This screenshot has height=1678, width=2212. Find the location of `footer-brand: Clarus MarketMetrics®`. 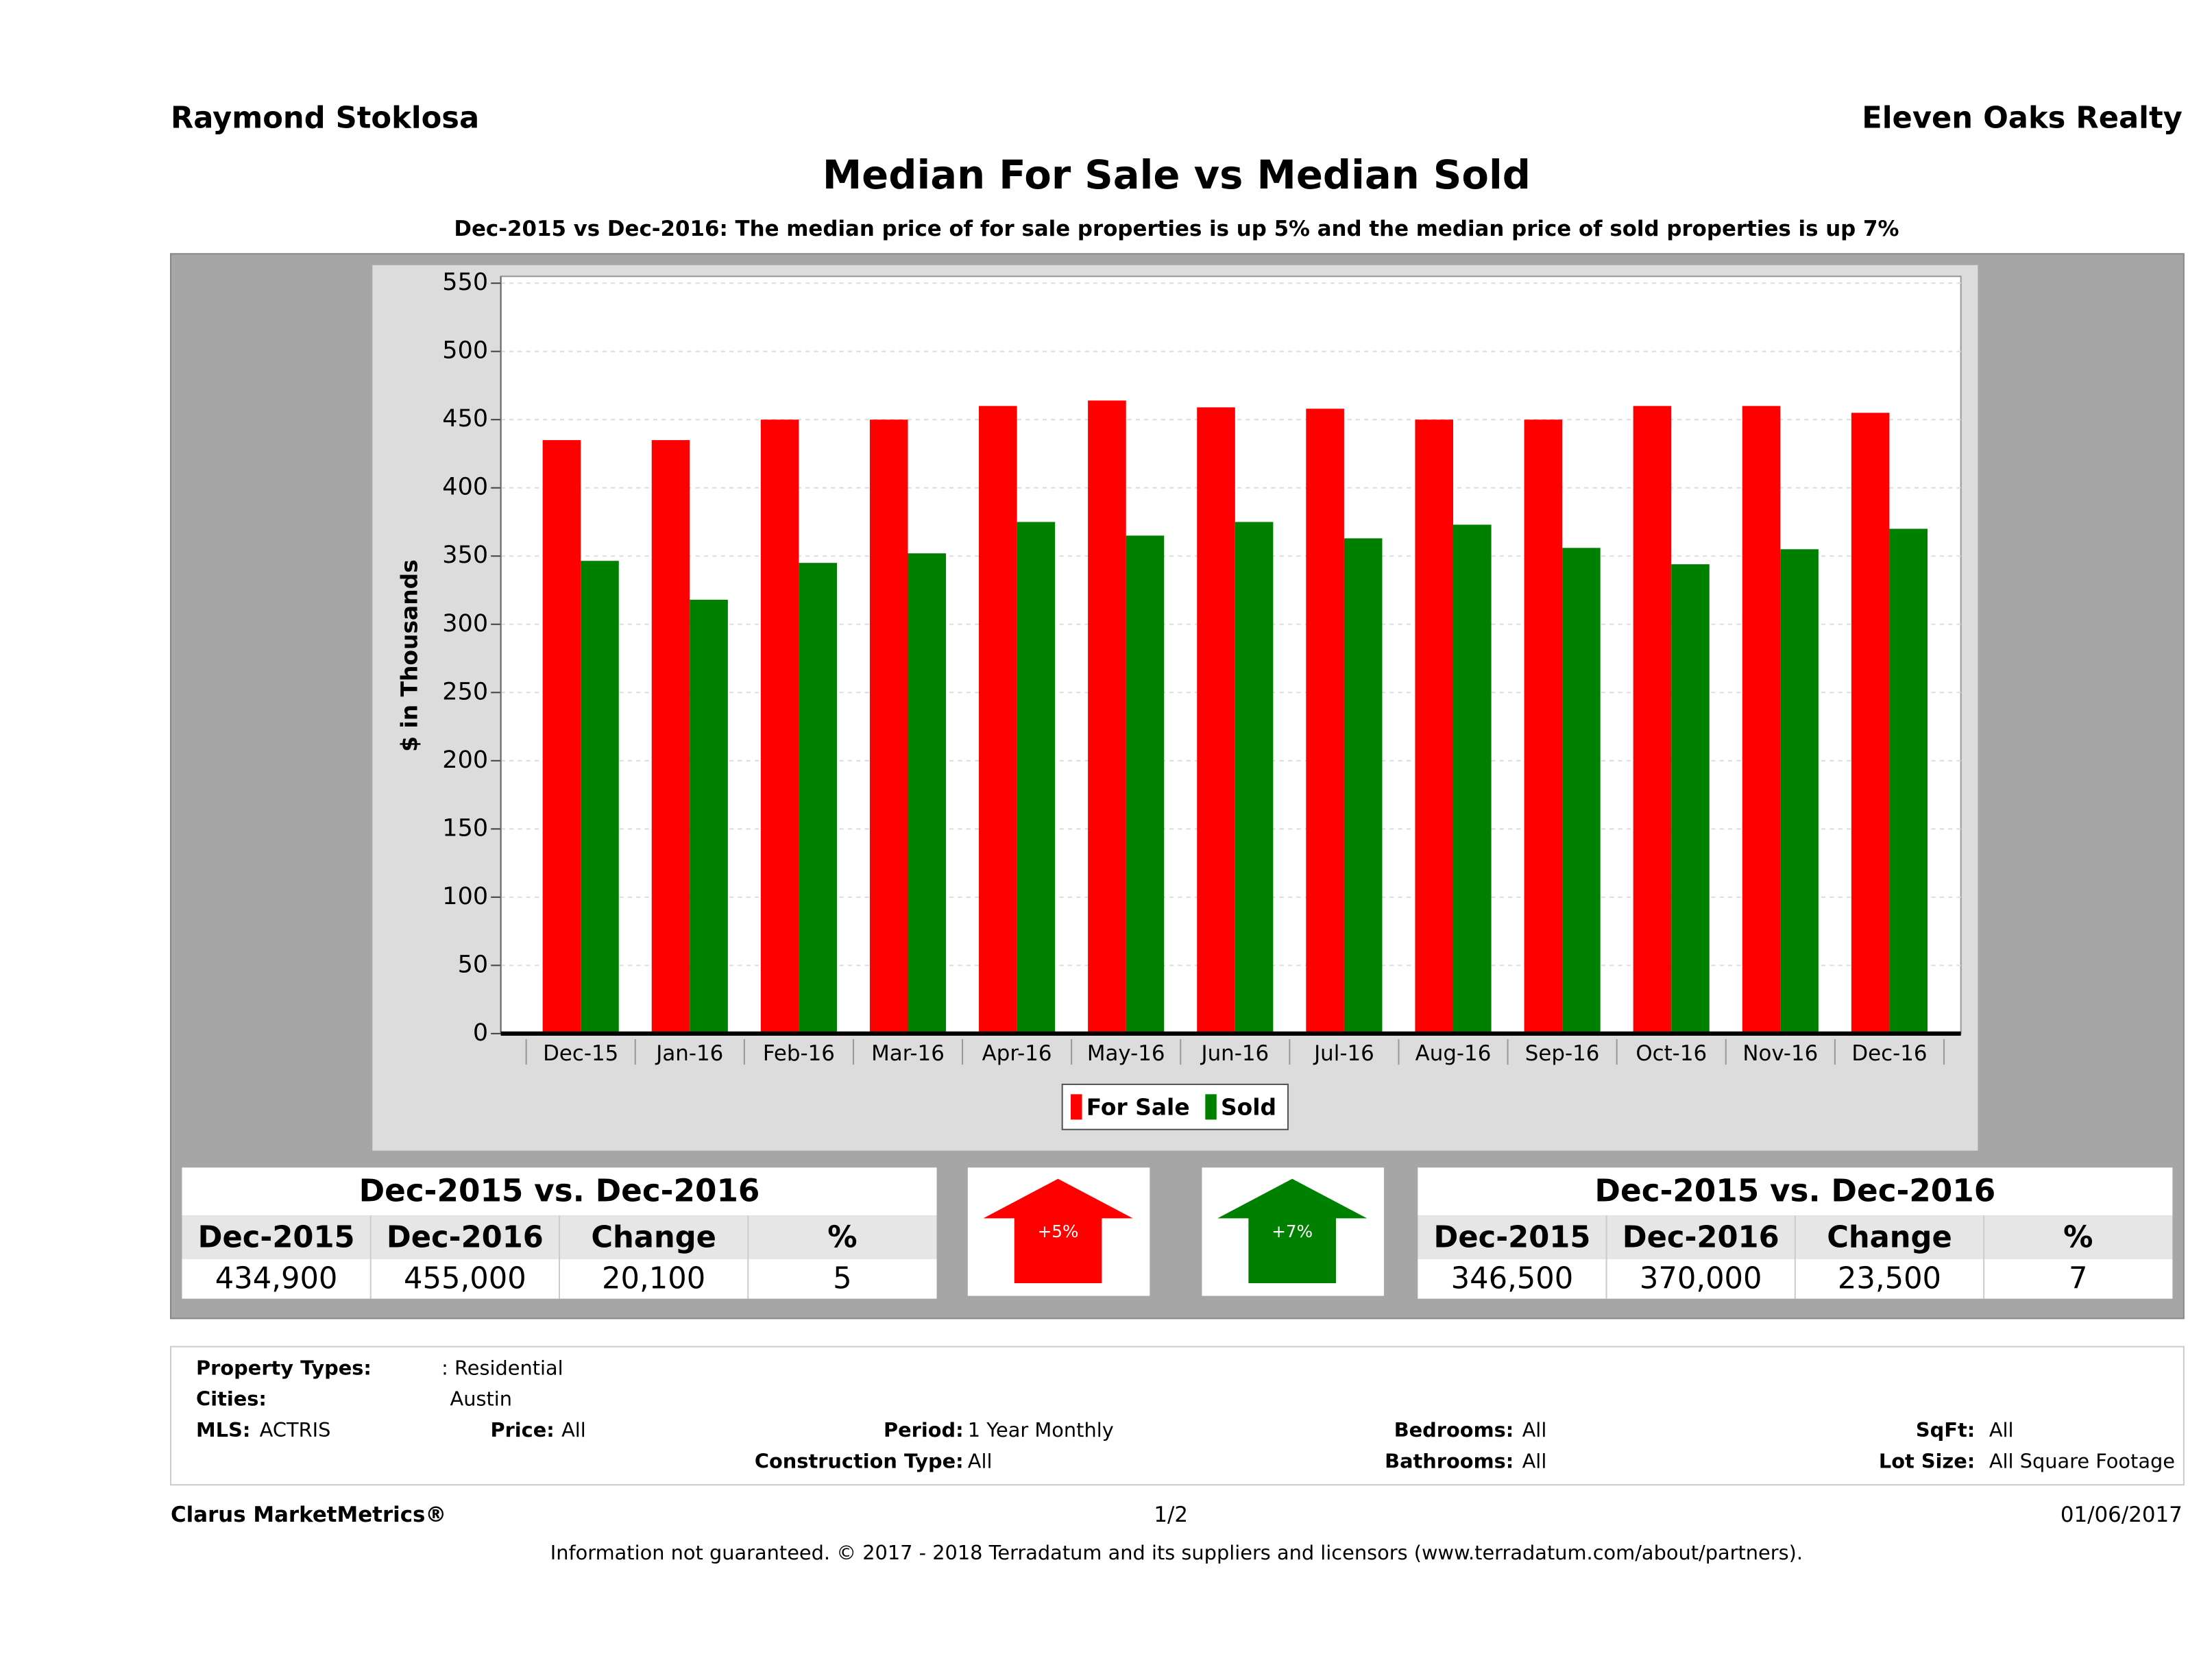

footer-brand: Clarus MarketMetrics® is located at coordinates (308, 1515).